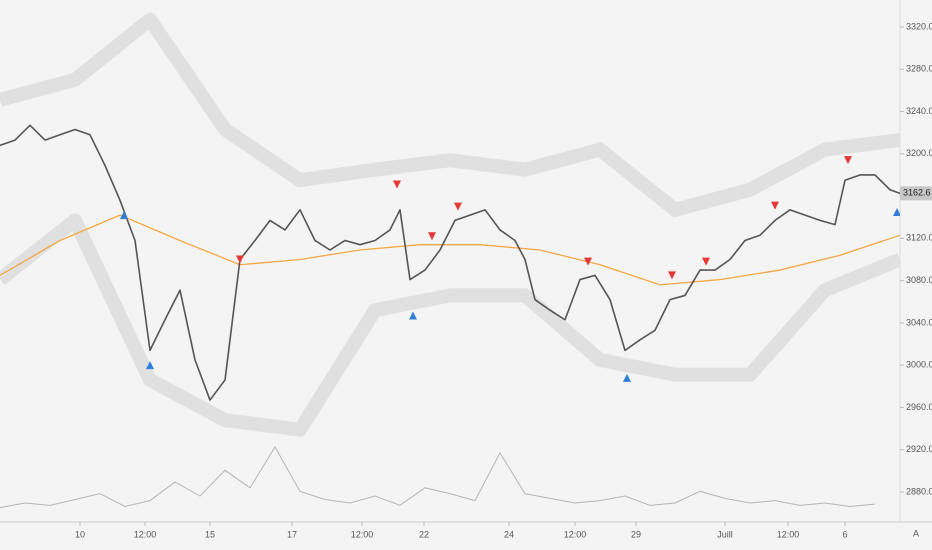 Image resolution: width=932 pixels, height=550 pixels. Describe the element at coordinates (919, 238) in the screenshot. I see `y-tick-label: 3120.0` at that location.